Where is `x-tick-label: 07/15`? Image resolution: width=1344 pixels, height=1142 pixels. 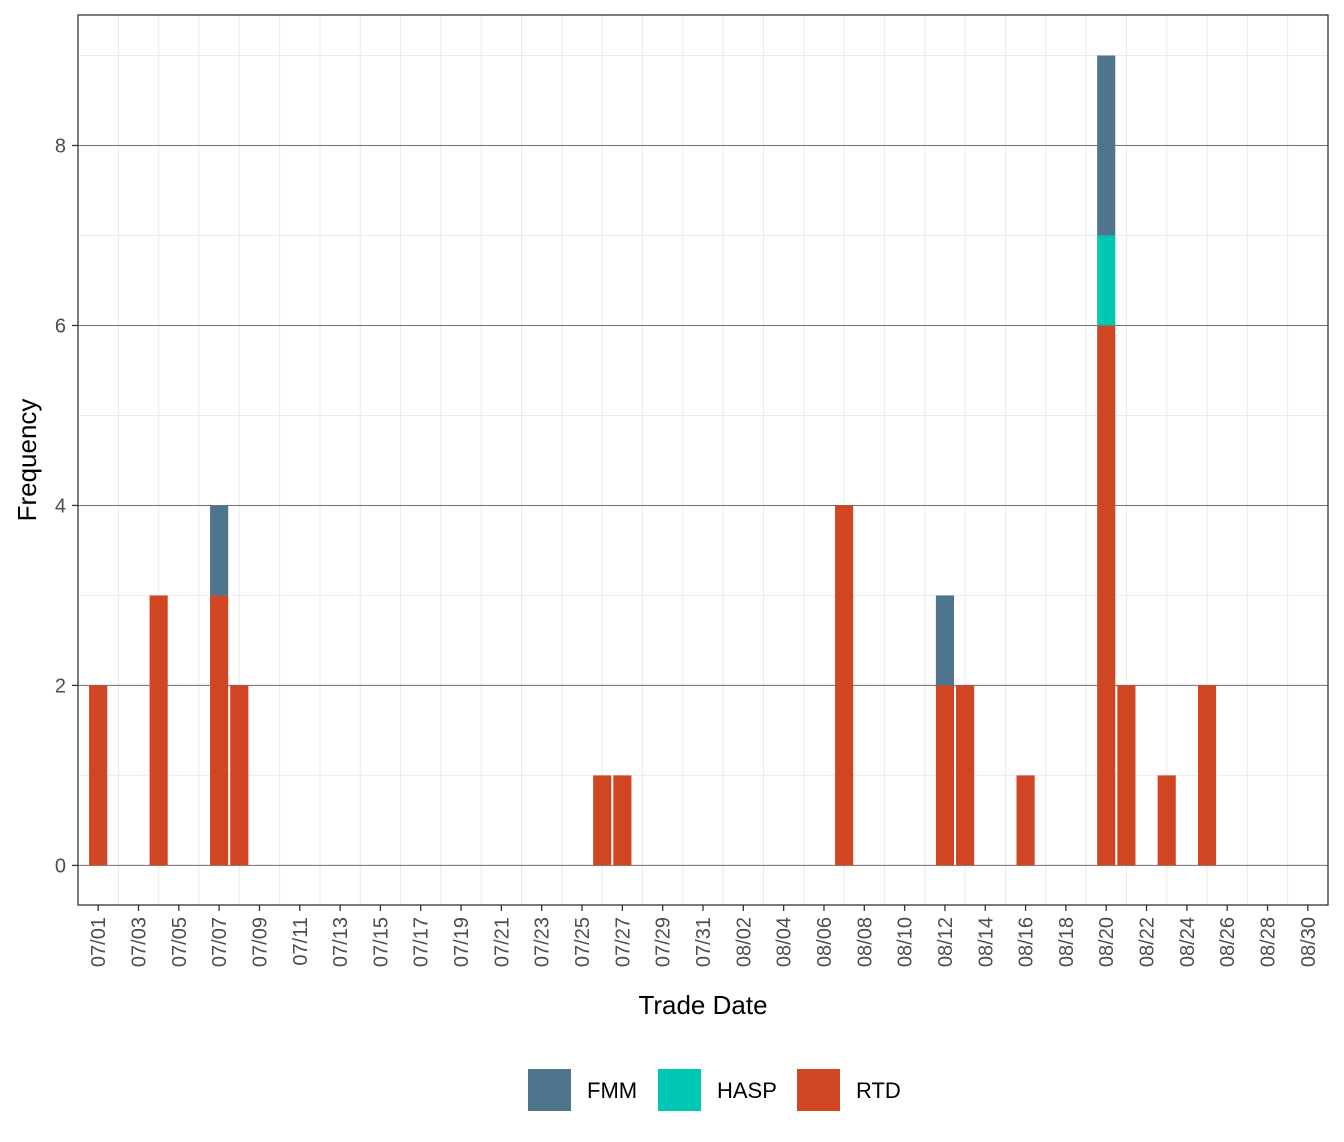 x-tick-label: 07/15 is located at coordinates (381, 942).